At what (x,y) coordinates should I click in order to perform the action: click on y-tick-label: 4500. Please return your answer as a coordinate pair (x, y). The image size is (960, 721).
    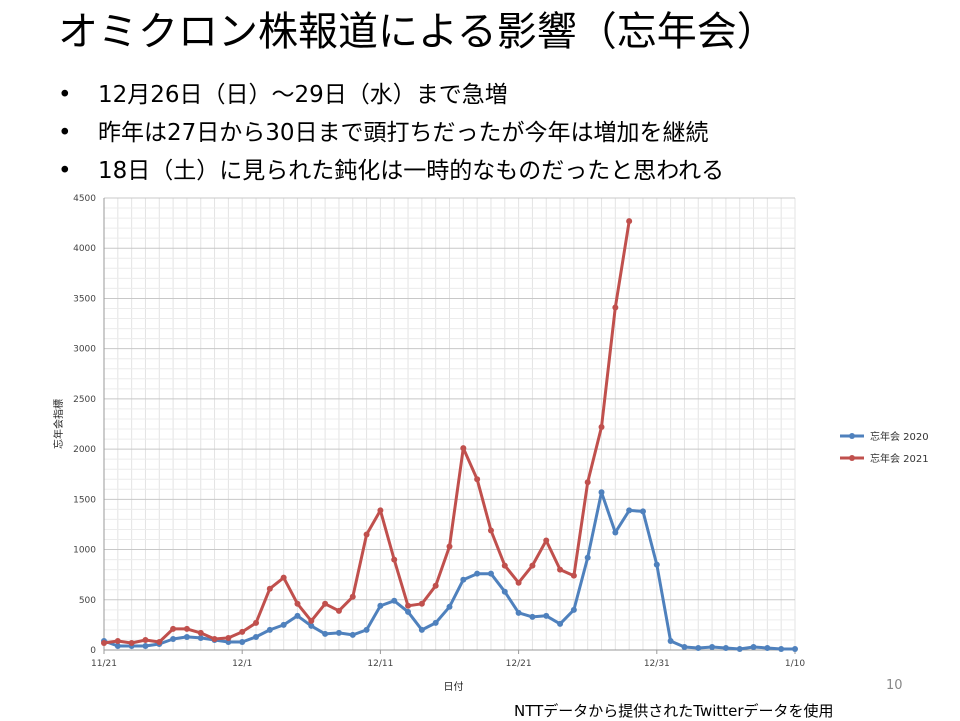
    Looking at the image, I should click on (84, 199).